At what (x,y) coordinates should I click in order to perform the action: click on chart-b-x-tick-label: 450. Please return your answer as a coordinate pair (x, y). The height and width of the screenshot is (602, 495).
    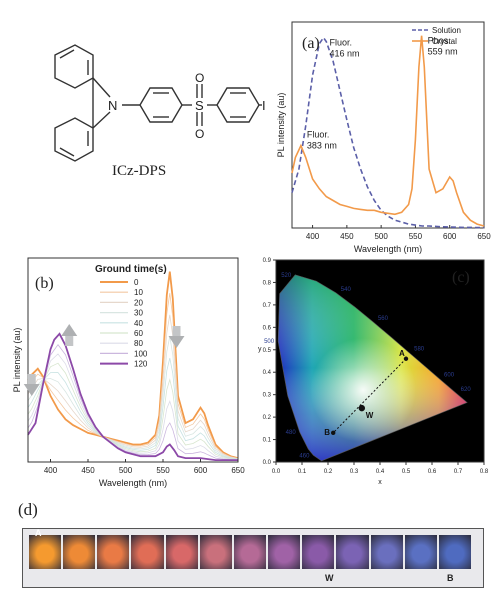
    Looking at the image, I should click on (88, 470).